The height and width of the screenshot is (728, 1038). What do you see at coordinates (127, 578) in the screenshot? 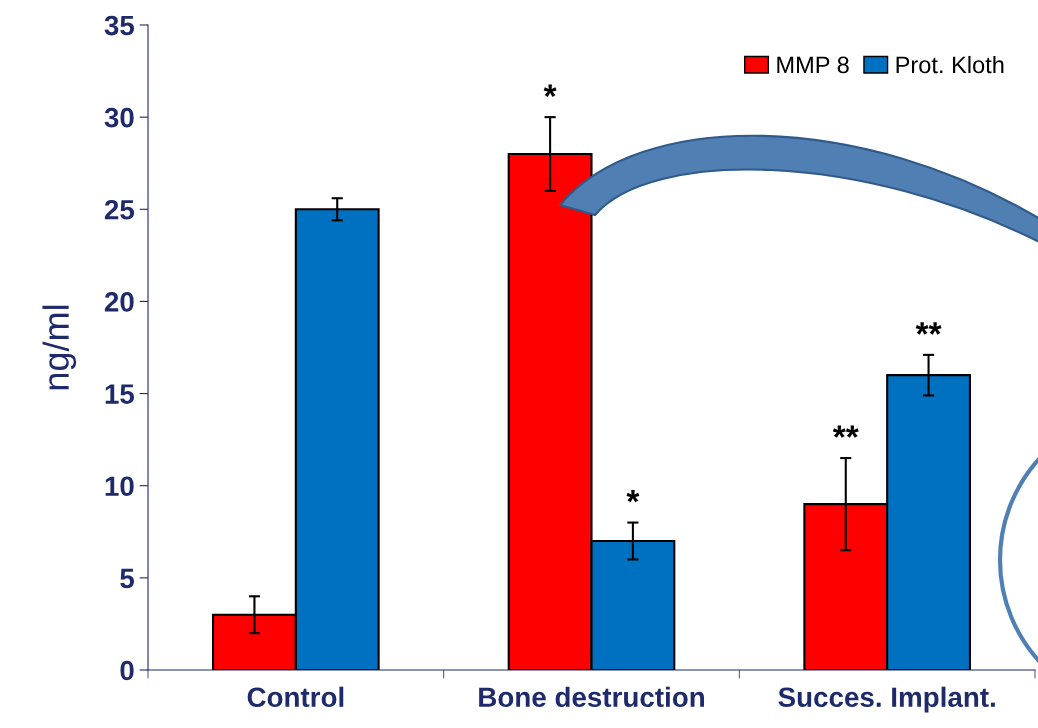
I see `y-tick-label: 5` at bounding box center [127, 578].